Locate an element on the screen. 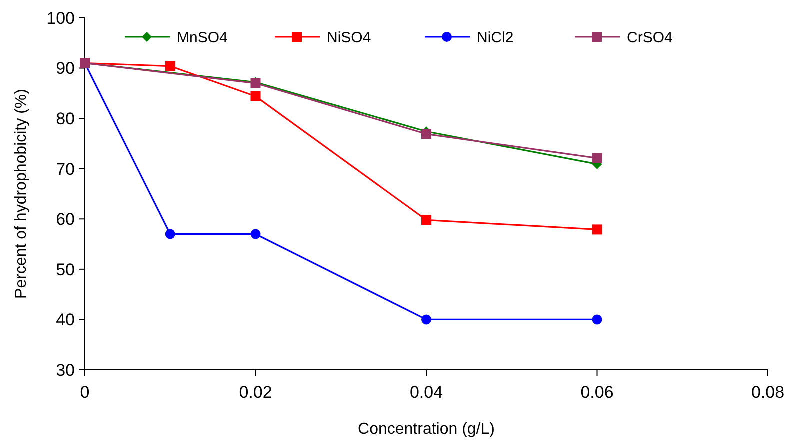 This screenshot has height=442, width=791. y-tick-label: 100 is located at coordinates (60, 18).